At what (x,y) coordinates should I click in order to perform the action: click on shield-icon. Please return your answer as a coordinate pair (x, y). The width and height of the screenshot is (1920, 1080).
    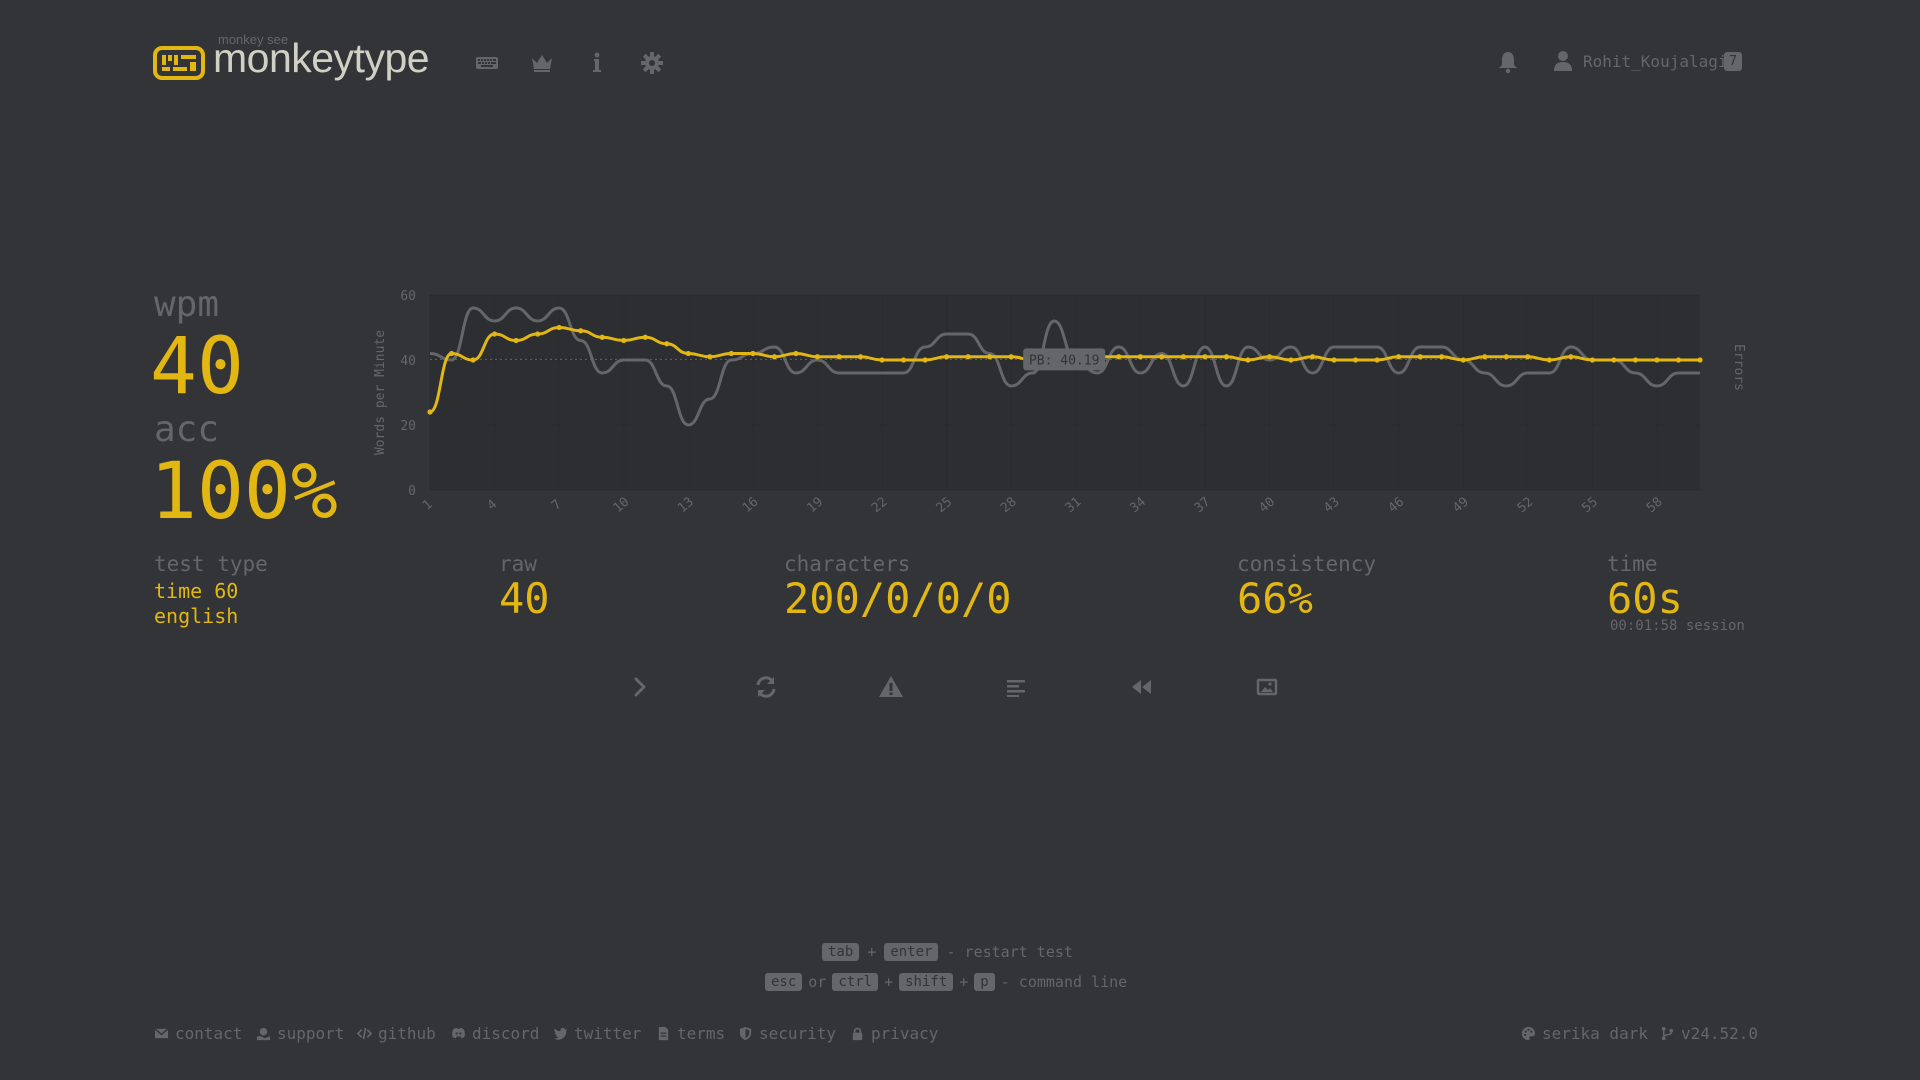
    Looking at the image, I should click on (745, 1033).